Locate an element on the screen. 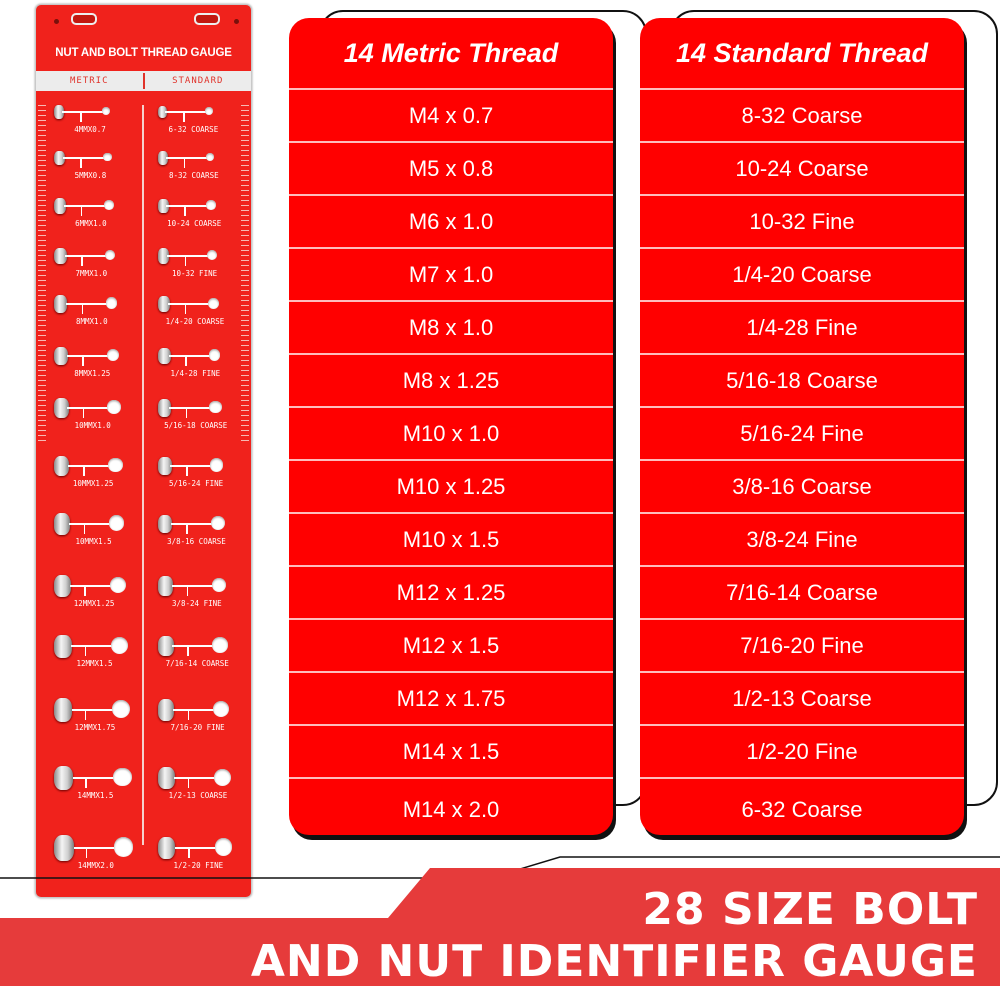 The image size is (1000, 987). table-row: 3/8-16 Coarse is located at coordinates (802, 487).